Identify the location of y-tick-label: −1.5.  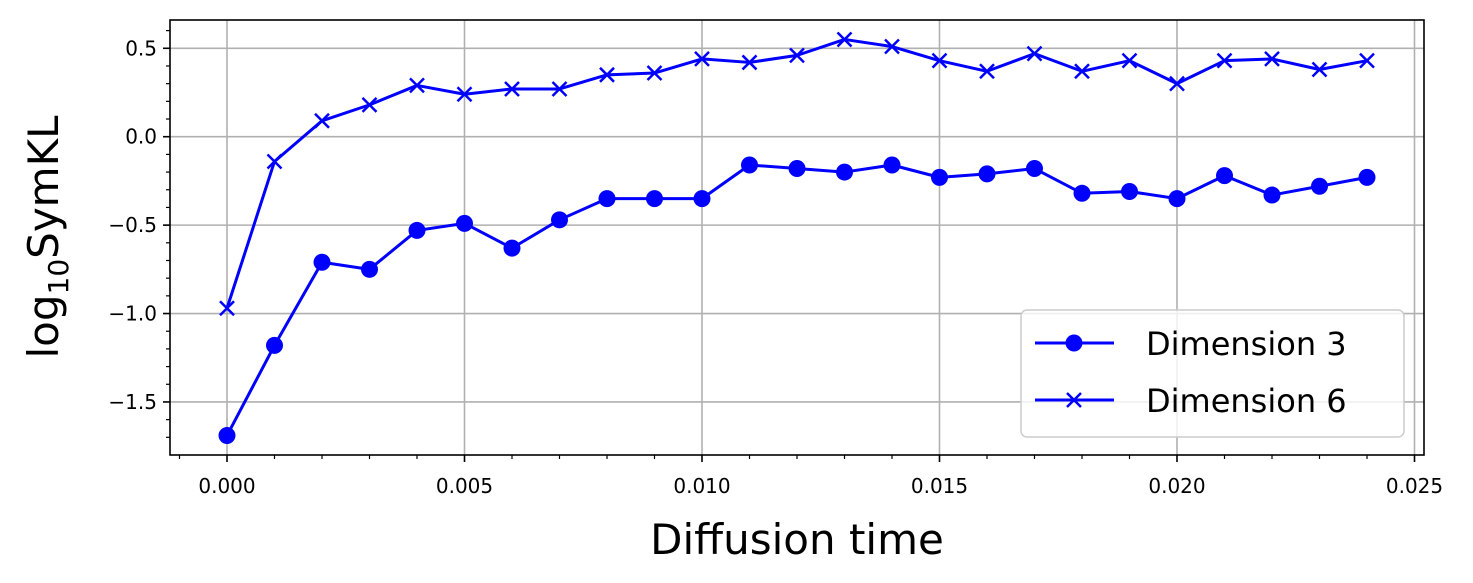
(132, 402).